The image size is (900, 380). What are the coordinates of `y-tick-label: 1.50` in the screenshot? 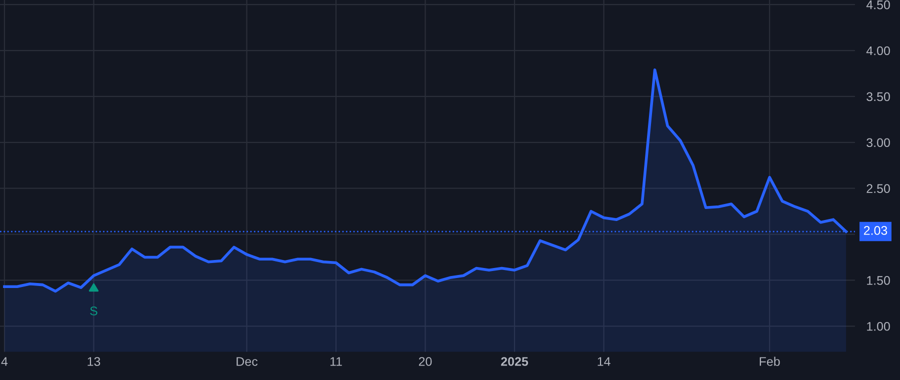 It's located at (878, 280).